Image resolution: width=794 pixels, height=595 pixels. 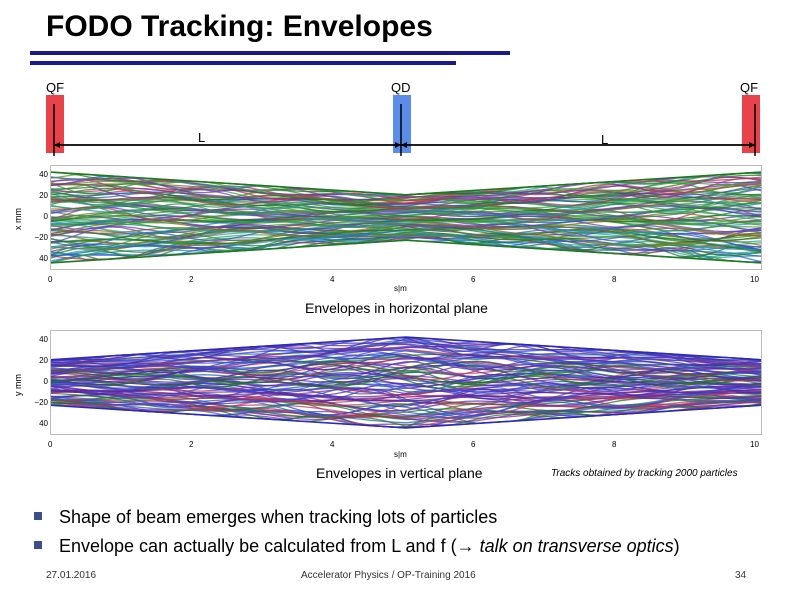 I want to click on h-caption: Envelopes in horizontal plane, so click(x=396, y=308).